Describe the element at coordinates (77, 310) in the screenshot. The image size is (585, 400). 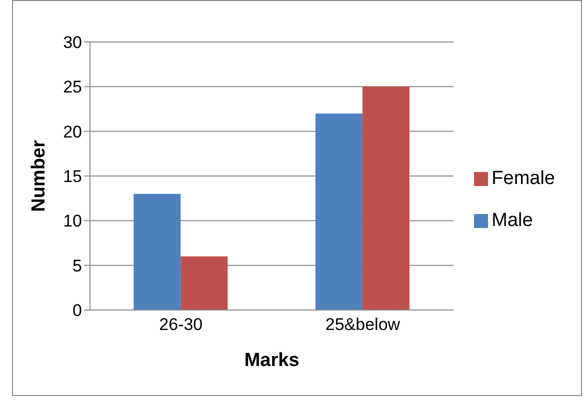
I see `y-tick-label: 0` at that location.